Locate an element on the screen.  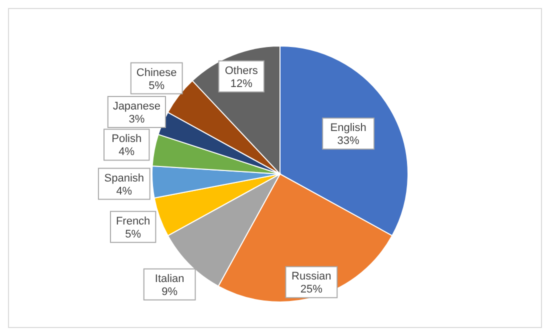
slice-label: Italian is located at coordinates (169, 278).